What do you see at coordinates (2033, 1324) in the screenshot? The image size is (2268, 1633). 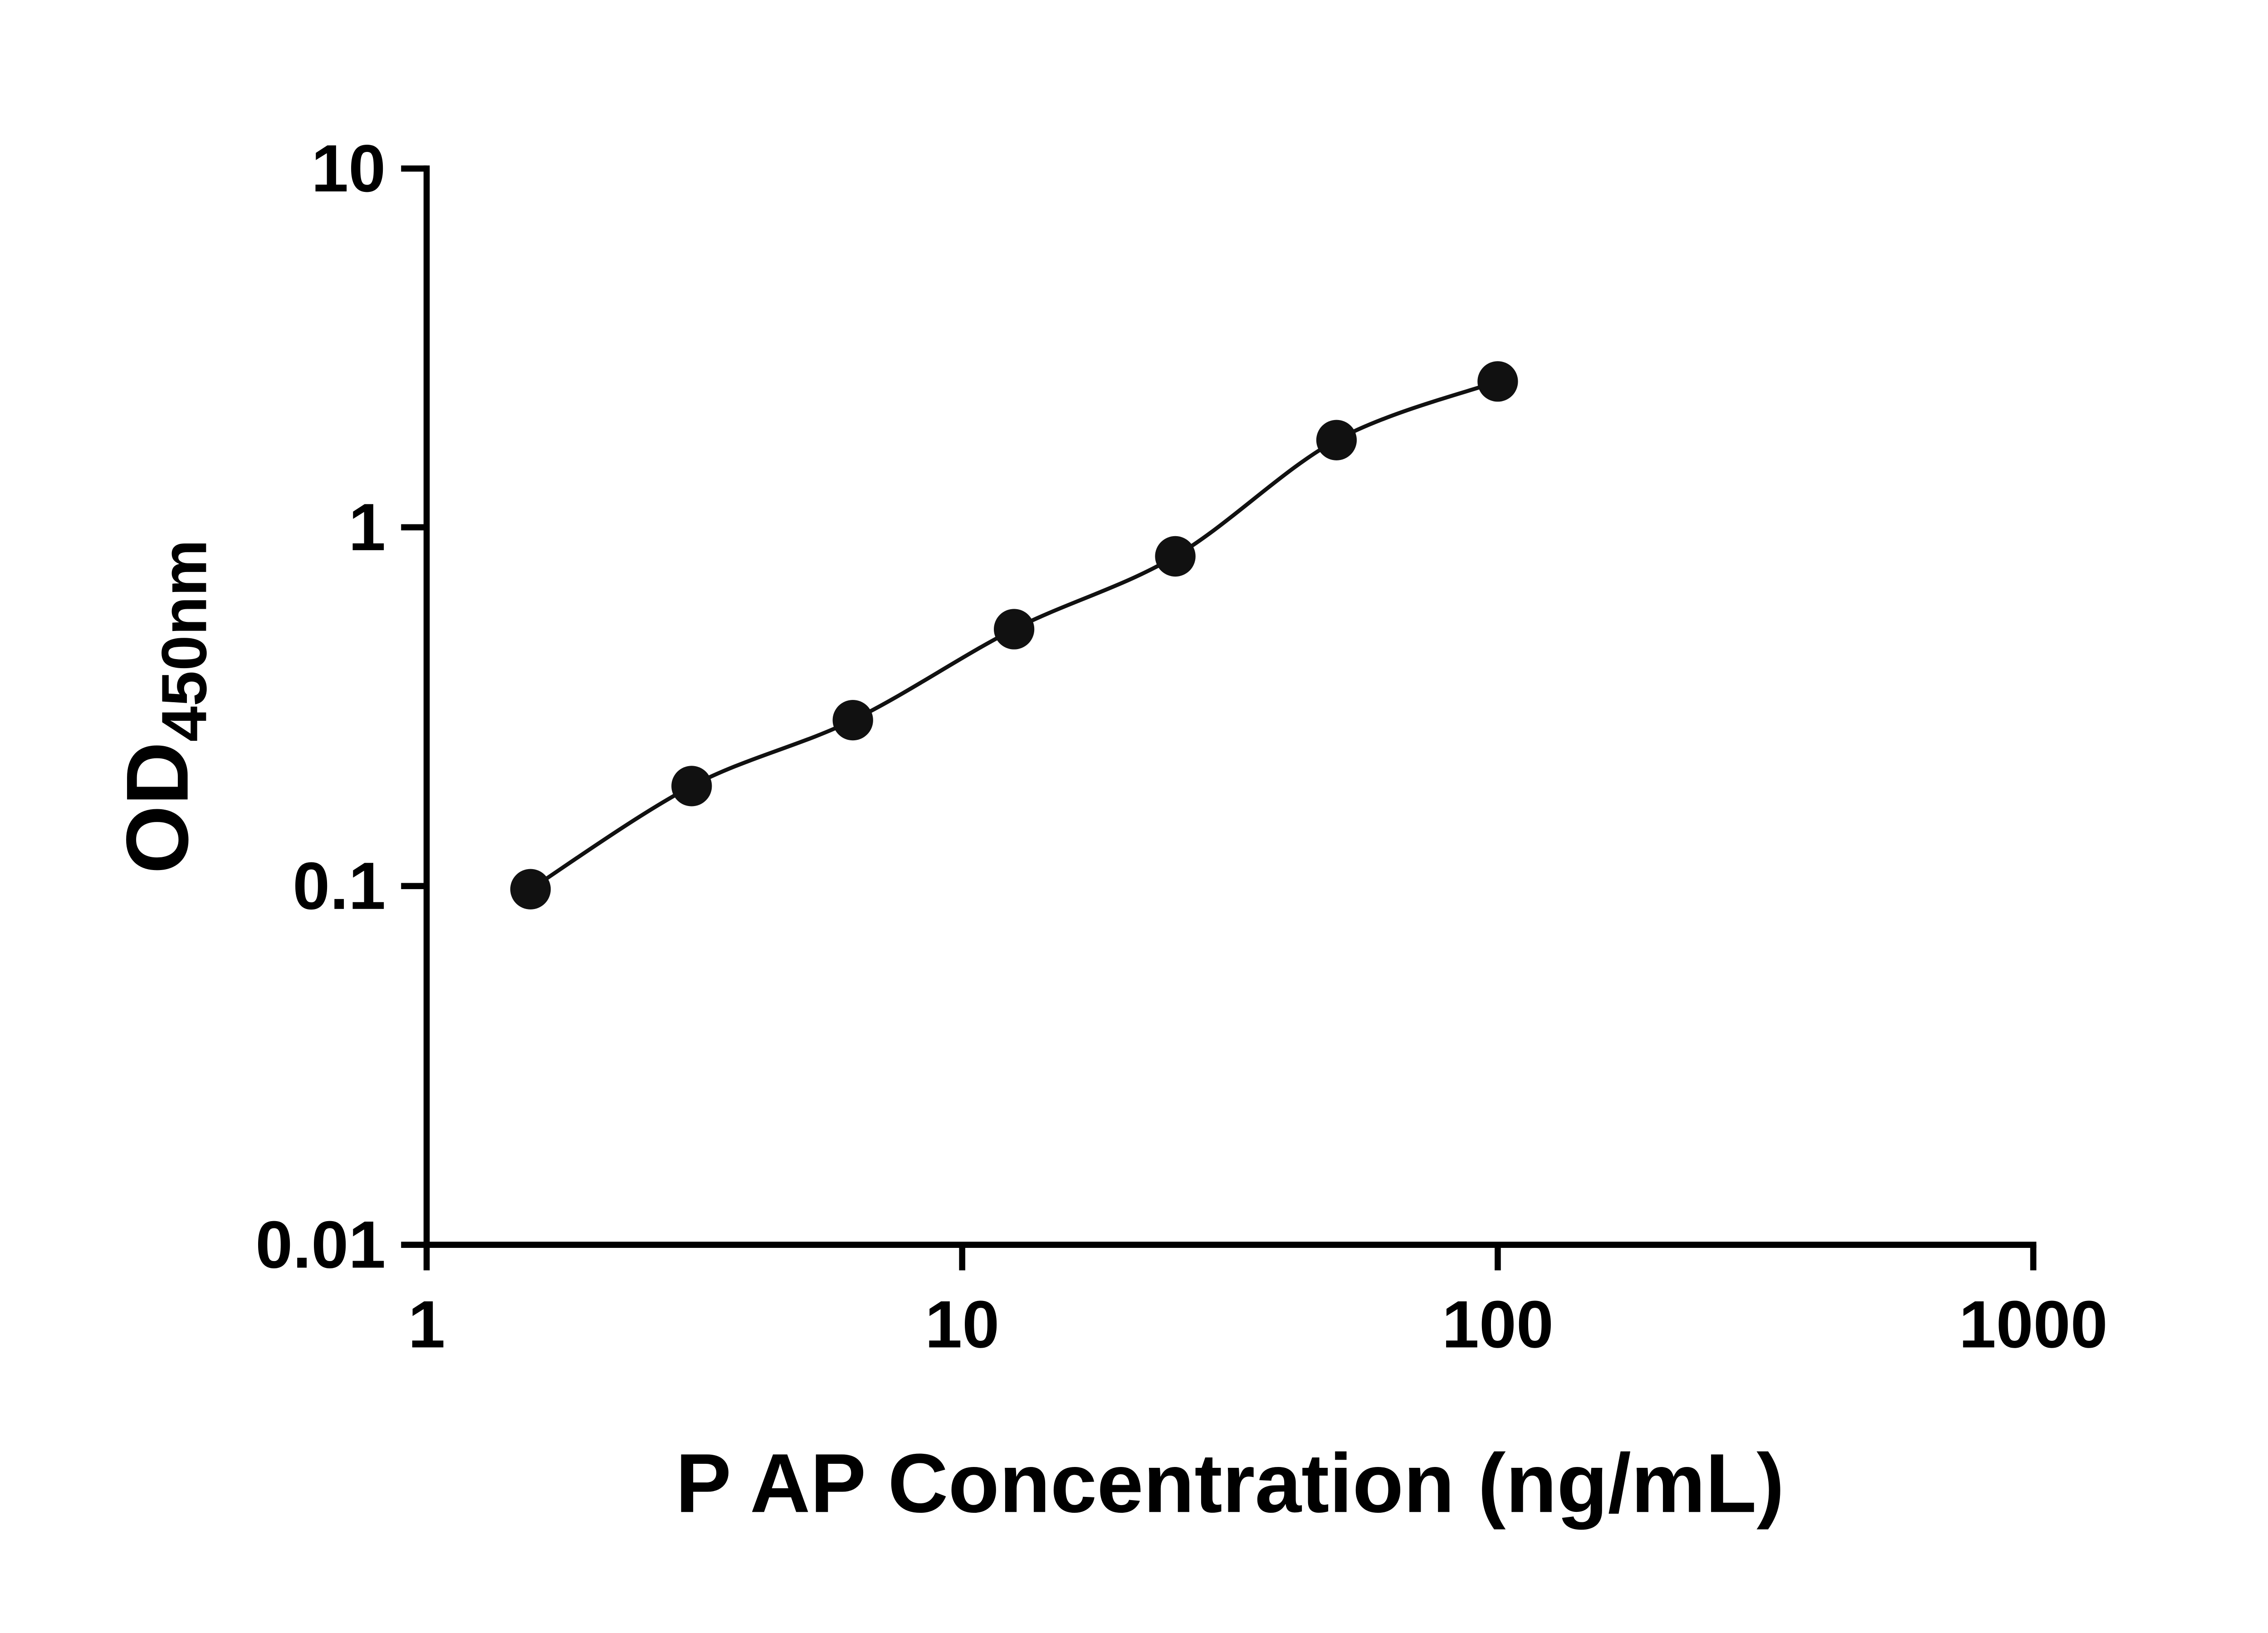 I see `x-tick-label: 1000` at bounding box center [2033, 1324].